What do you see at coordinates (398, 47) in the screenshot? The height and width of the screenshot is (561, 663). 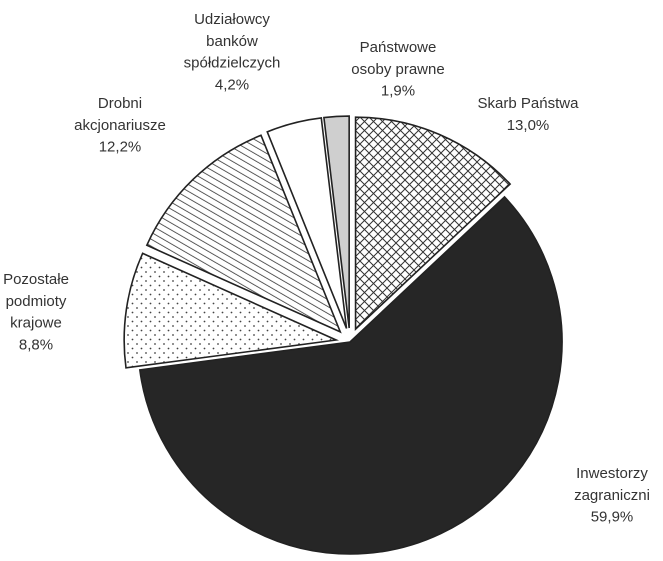 I see `slice-name-line: Państwowe` at bounding box center [398, 47].